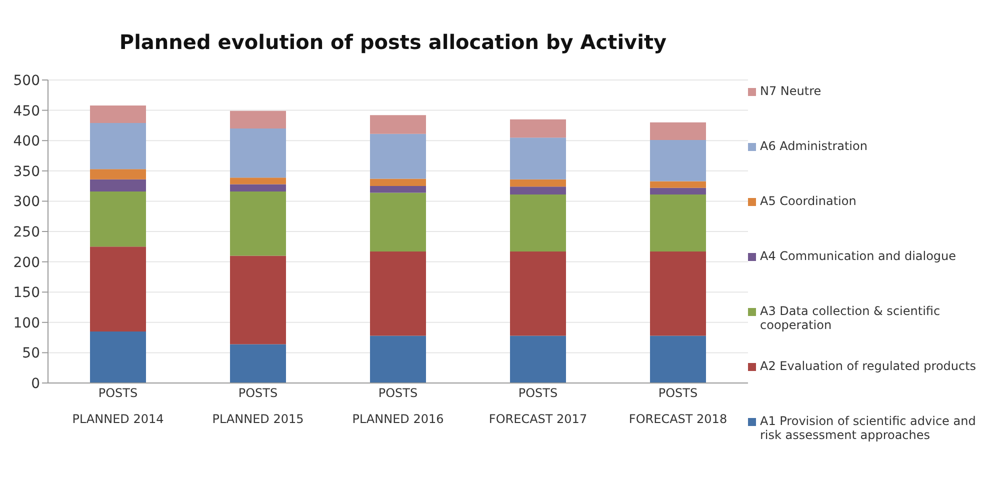  What do you see at coordinates (538, 406) in the screenshot?
I see `x-tick-label: POSTS FORECAST 2017` at bounding box center [538, 406].